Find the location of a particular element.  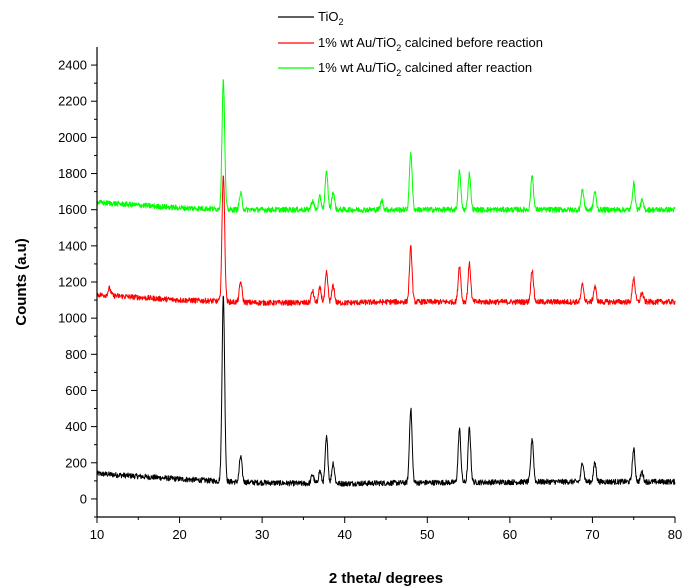

y-tick-label: 1800 is located at coordinates (72, 173).